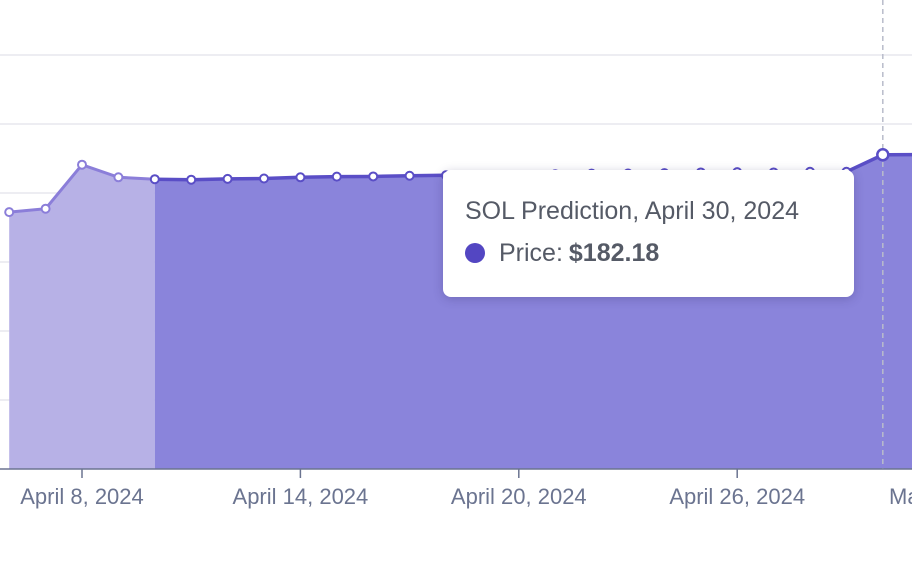 Image resolution: width=912 pixels, height=566 pixels. I want to click on area-fill-history, so click(82, 316).